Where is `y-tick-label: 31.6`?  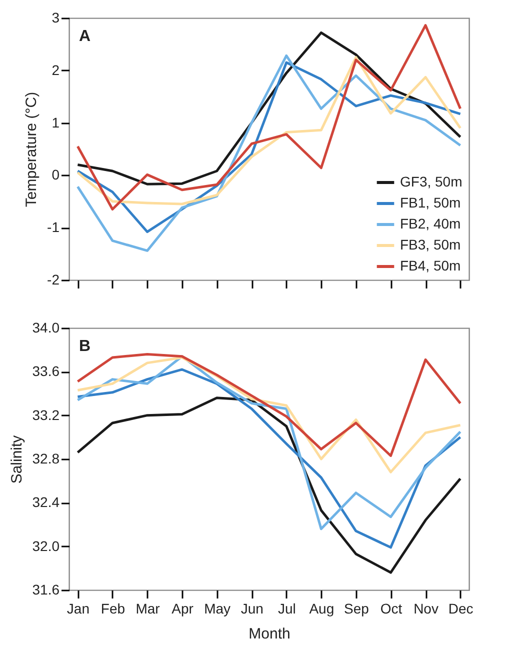 y-tick-label: 31.6 is located at coordinates (46, 590).